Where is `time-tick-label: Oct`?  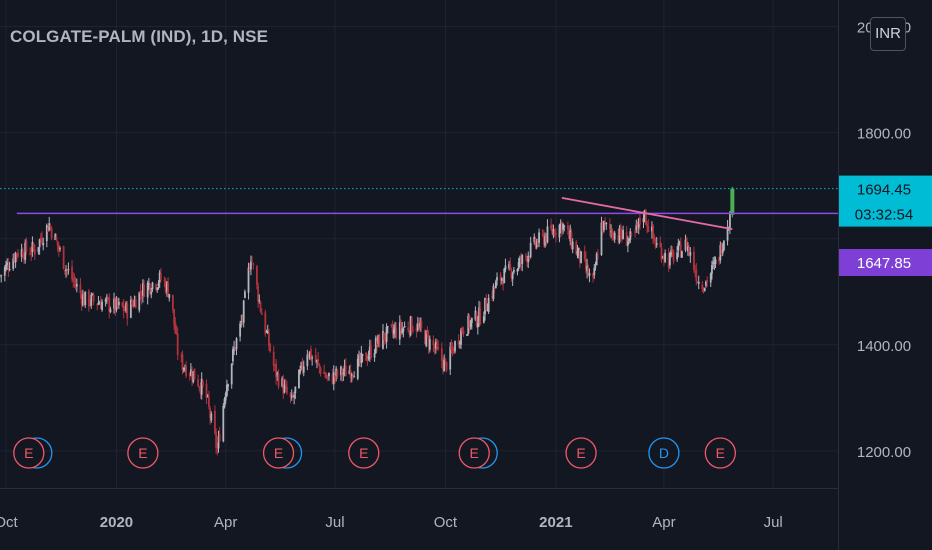 time-tick-label: Oct is located at coordinates (9, 522).